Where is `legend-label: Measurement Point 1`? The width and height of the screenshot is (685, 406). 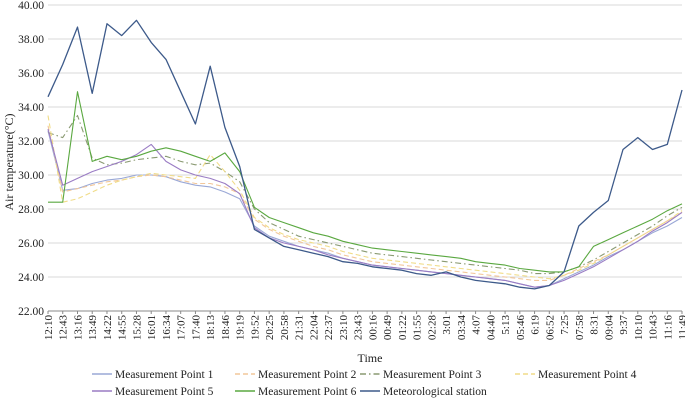
legend-label: Measurement Point 1 is located at coordinates (164, 375).